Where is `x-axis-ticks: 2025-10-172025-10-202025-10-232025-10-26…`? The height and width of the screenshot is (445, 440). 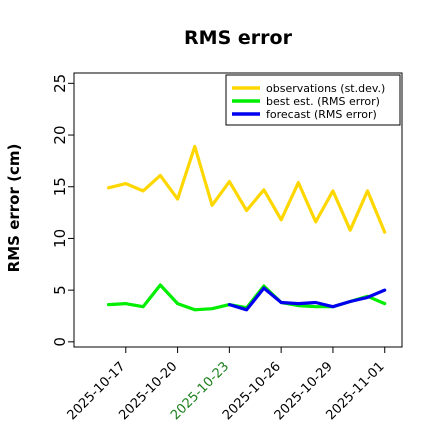 x-axis-ticks: 2025-10-172025-10-202025-10-232025-10-26… is located at coordinates (226, 385).